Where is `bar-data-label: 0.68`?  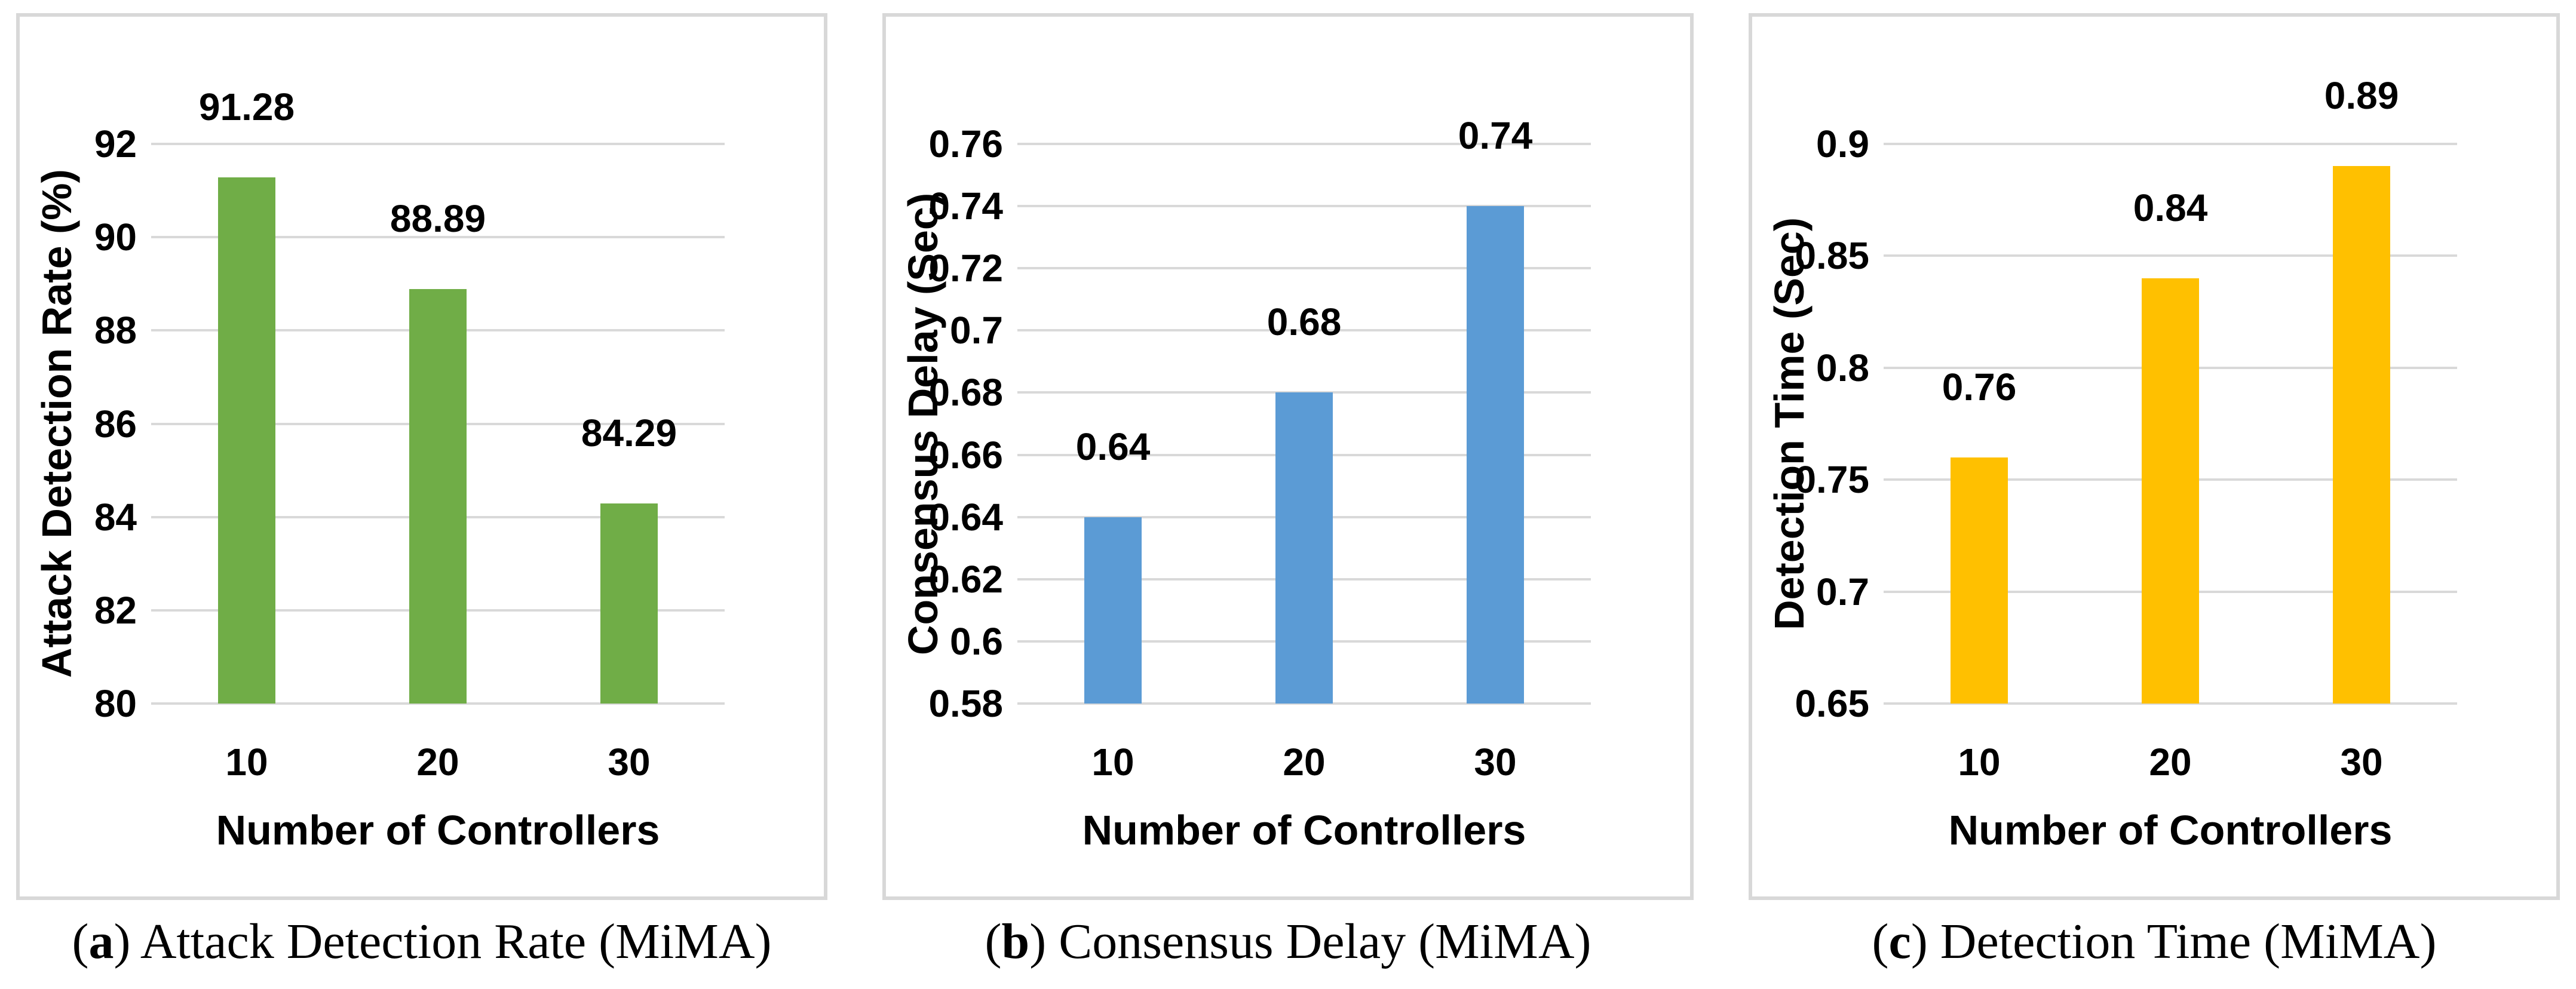
bar-data-label: 0.68 is located at coordinates (1304, 322).